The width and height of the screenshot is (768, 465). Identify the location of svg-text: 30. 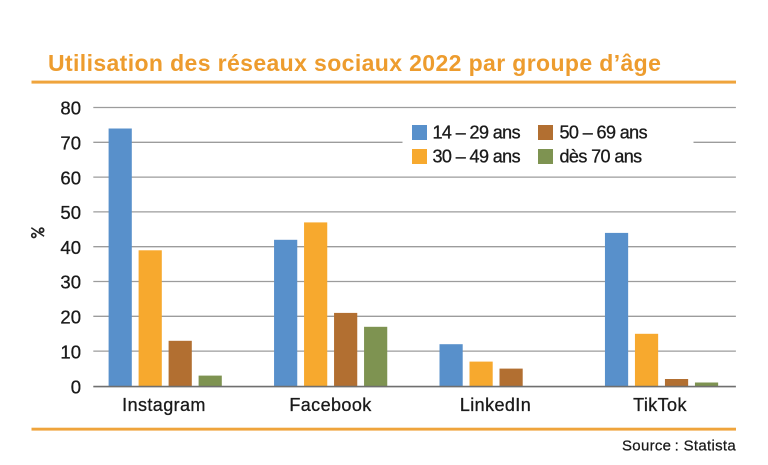
(70, 282).